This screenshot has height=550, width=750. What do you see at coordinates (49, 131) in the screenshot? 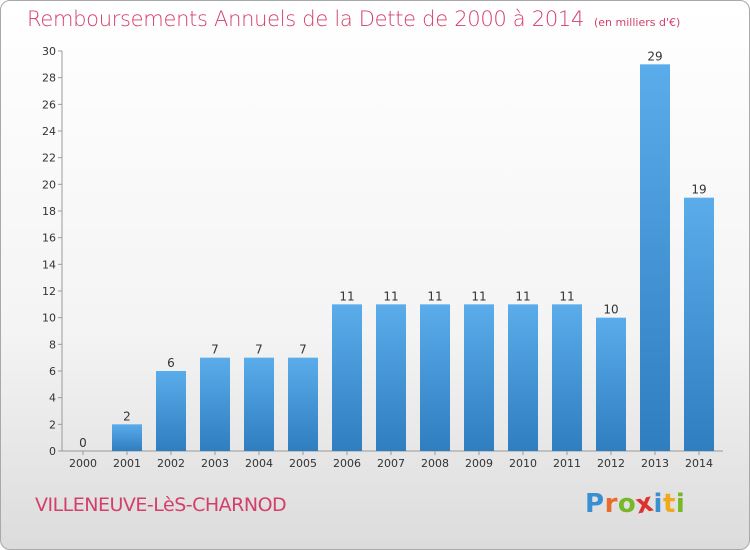
I see `y-tick-label: 24` at bounding box center [49, 131].